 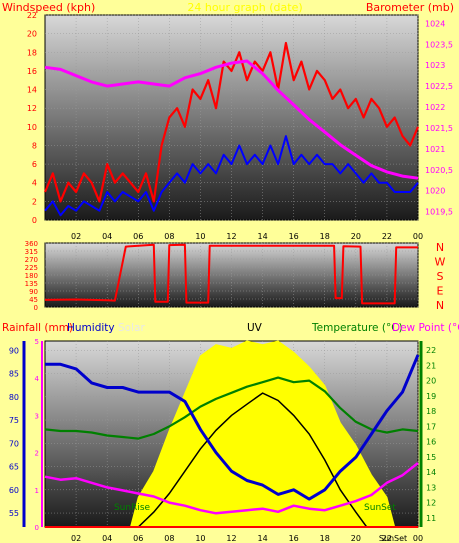 I want to click on temperature-line, so click(x=231, y=408).